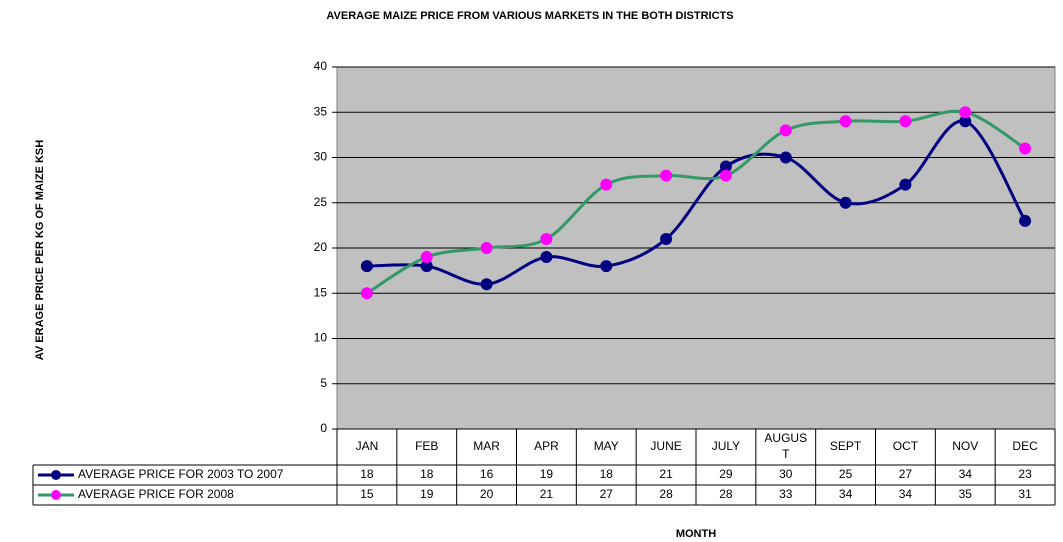 Image resolution: width=1063 pixels, height=542 pixels. Describe the element at coordinates (786, 474) in the screenshot. I see `table-value: 30` at that location.